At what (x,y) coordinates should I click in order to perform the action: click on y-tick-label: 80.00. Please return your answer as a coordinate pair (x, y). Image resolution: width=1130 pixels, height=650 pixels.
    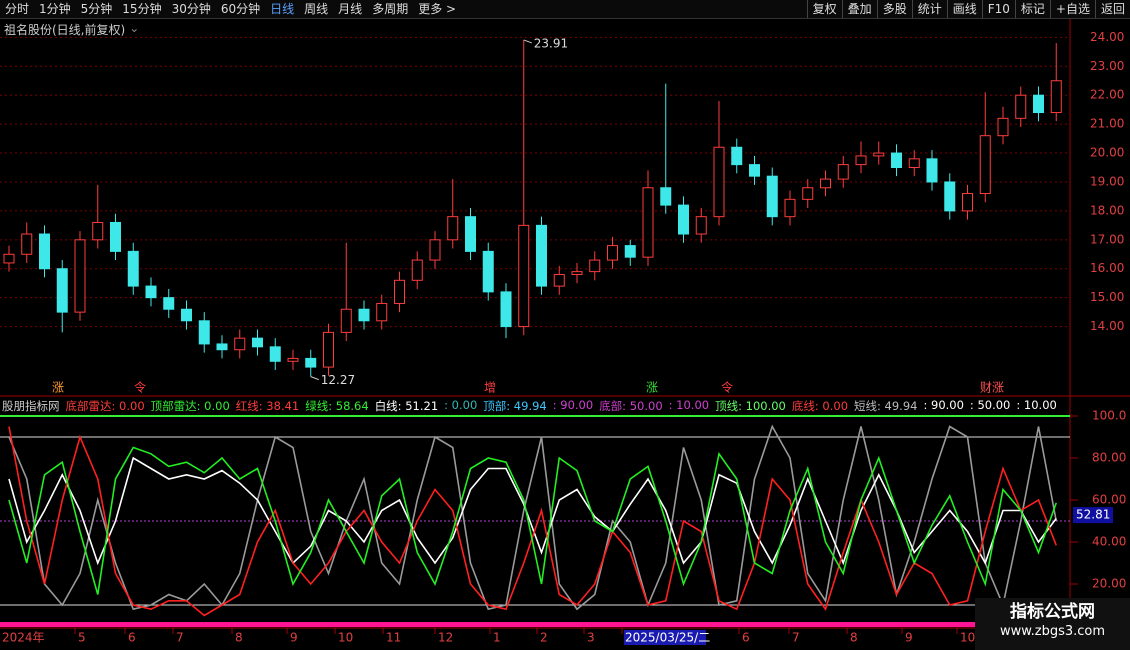
    Looking at the image, I should click on (1109, 458).